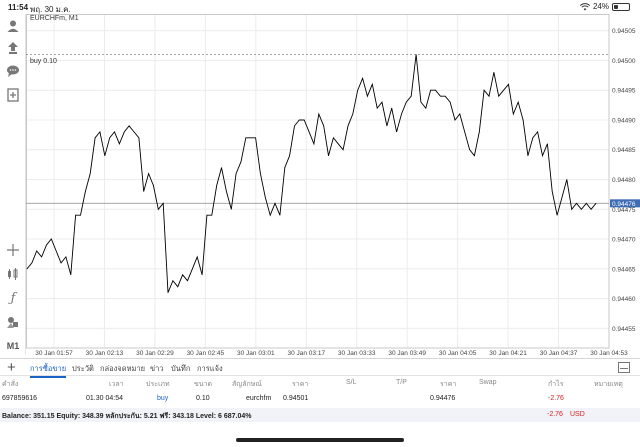 The image size is (640, 447). What do you see at coordinates (624, 299) in the screenshot?
I see `price-axis-label: 0.94460` at bounding box center [624, 299].